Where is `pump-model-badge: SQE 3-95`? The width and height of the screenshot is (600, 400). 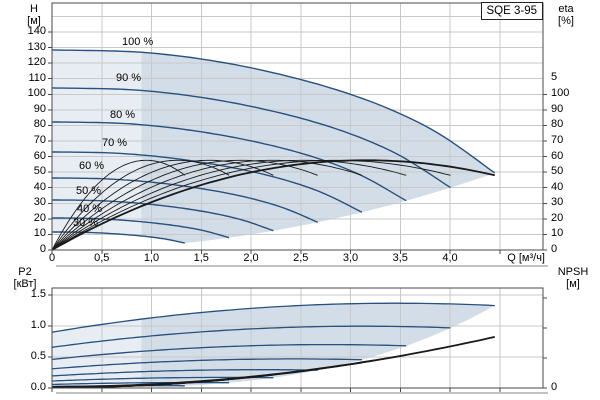
pump-model-badge: SQE 3-95 is located at coordinates (511, 11).